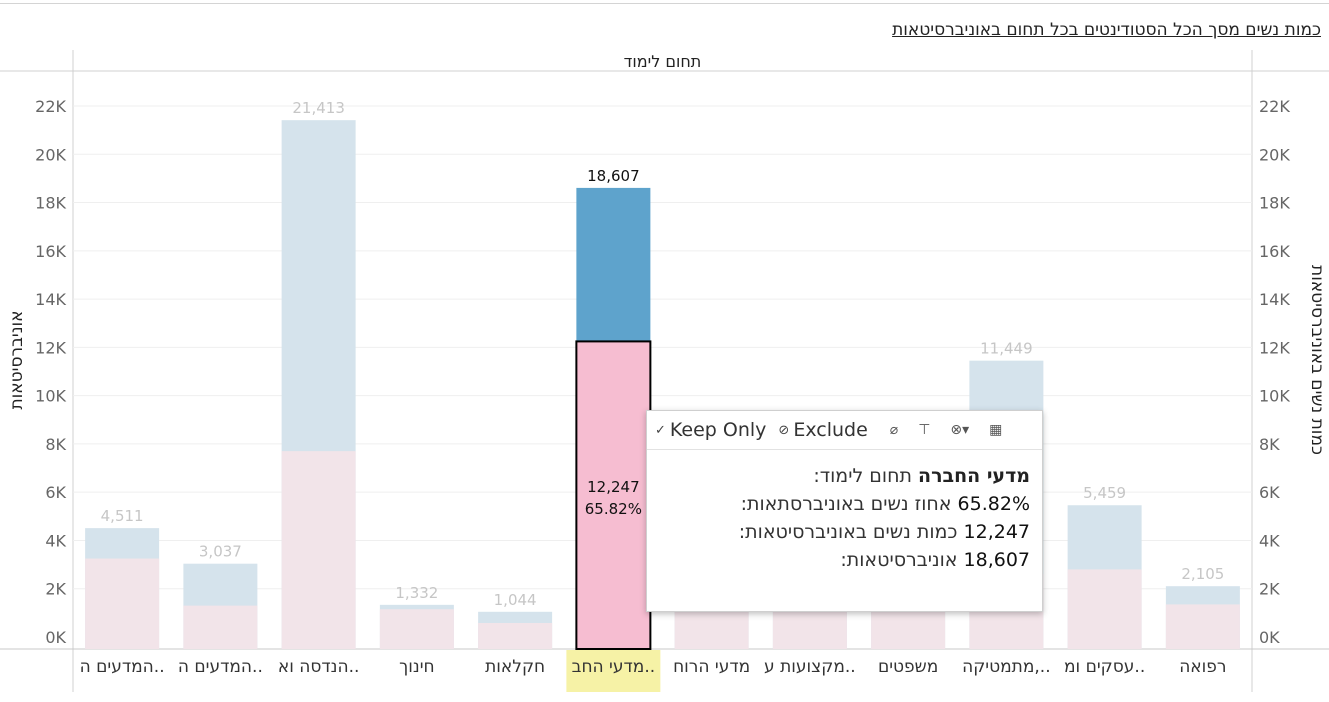 This screenshot has width=1329, height=702. Describe the element at coordinates (1274, 299) in the screenshot. I see `y-tick-right: 14K` at that location.